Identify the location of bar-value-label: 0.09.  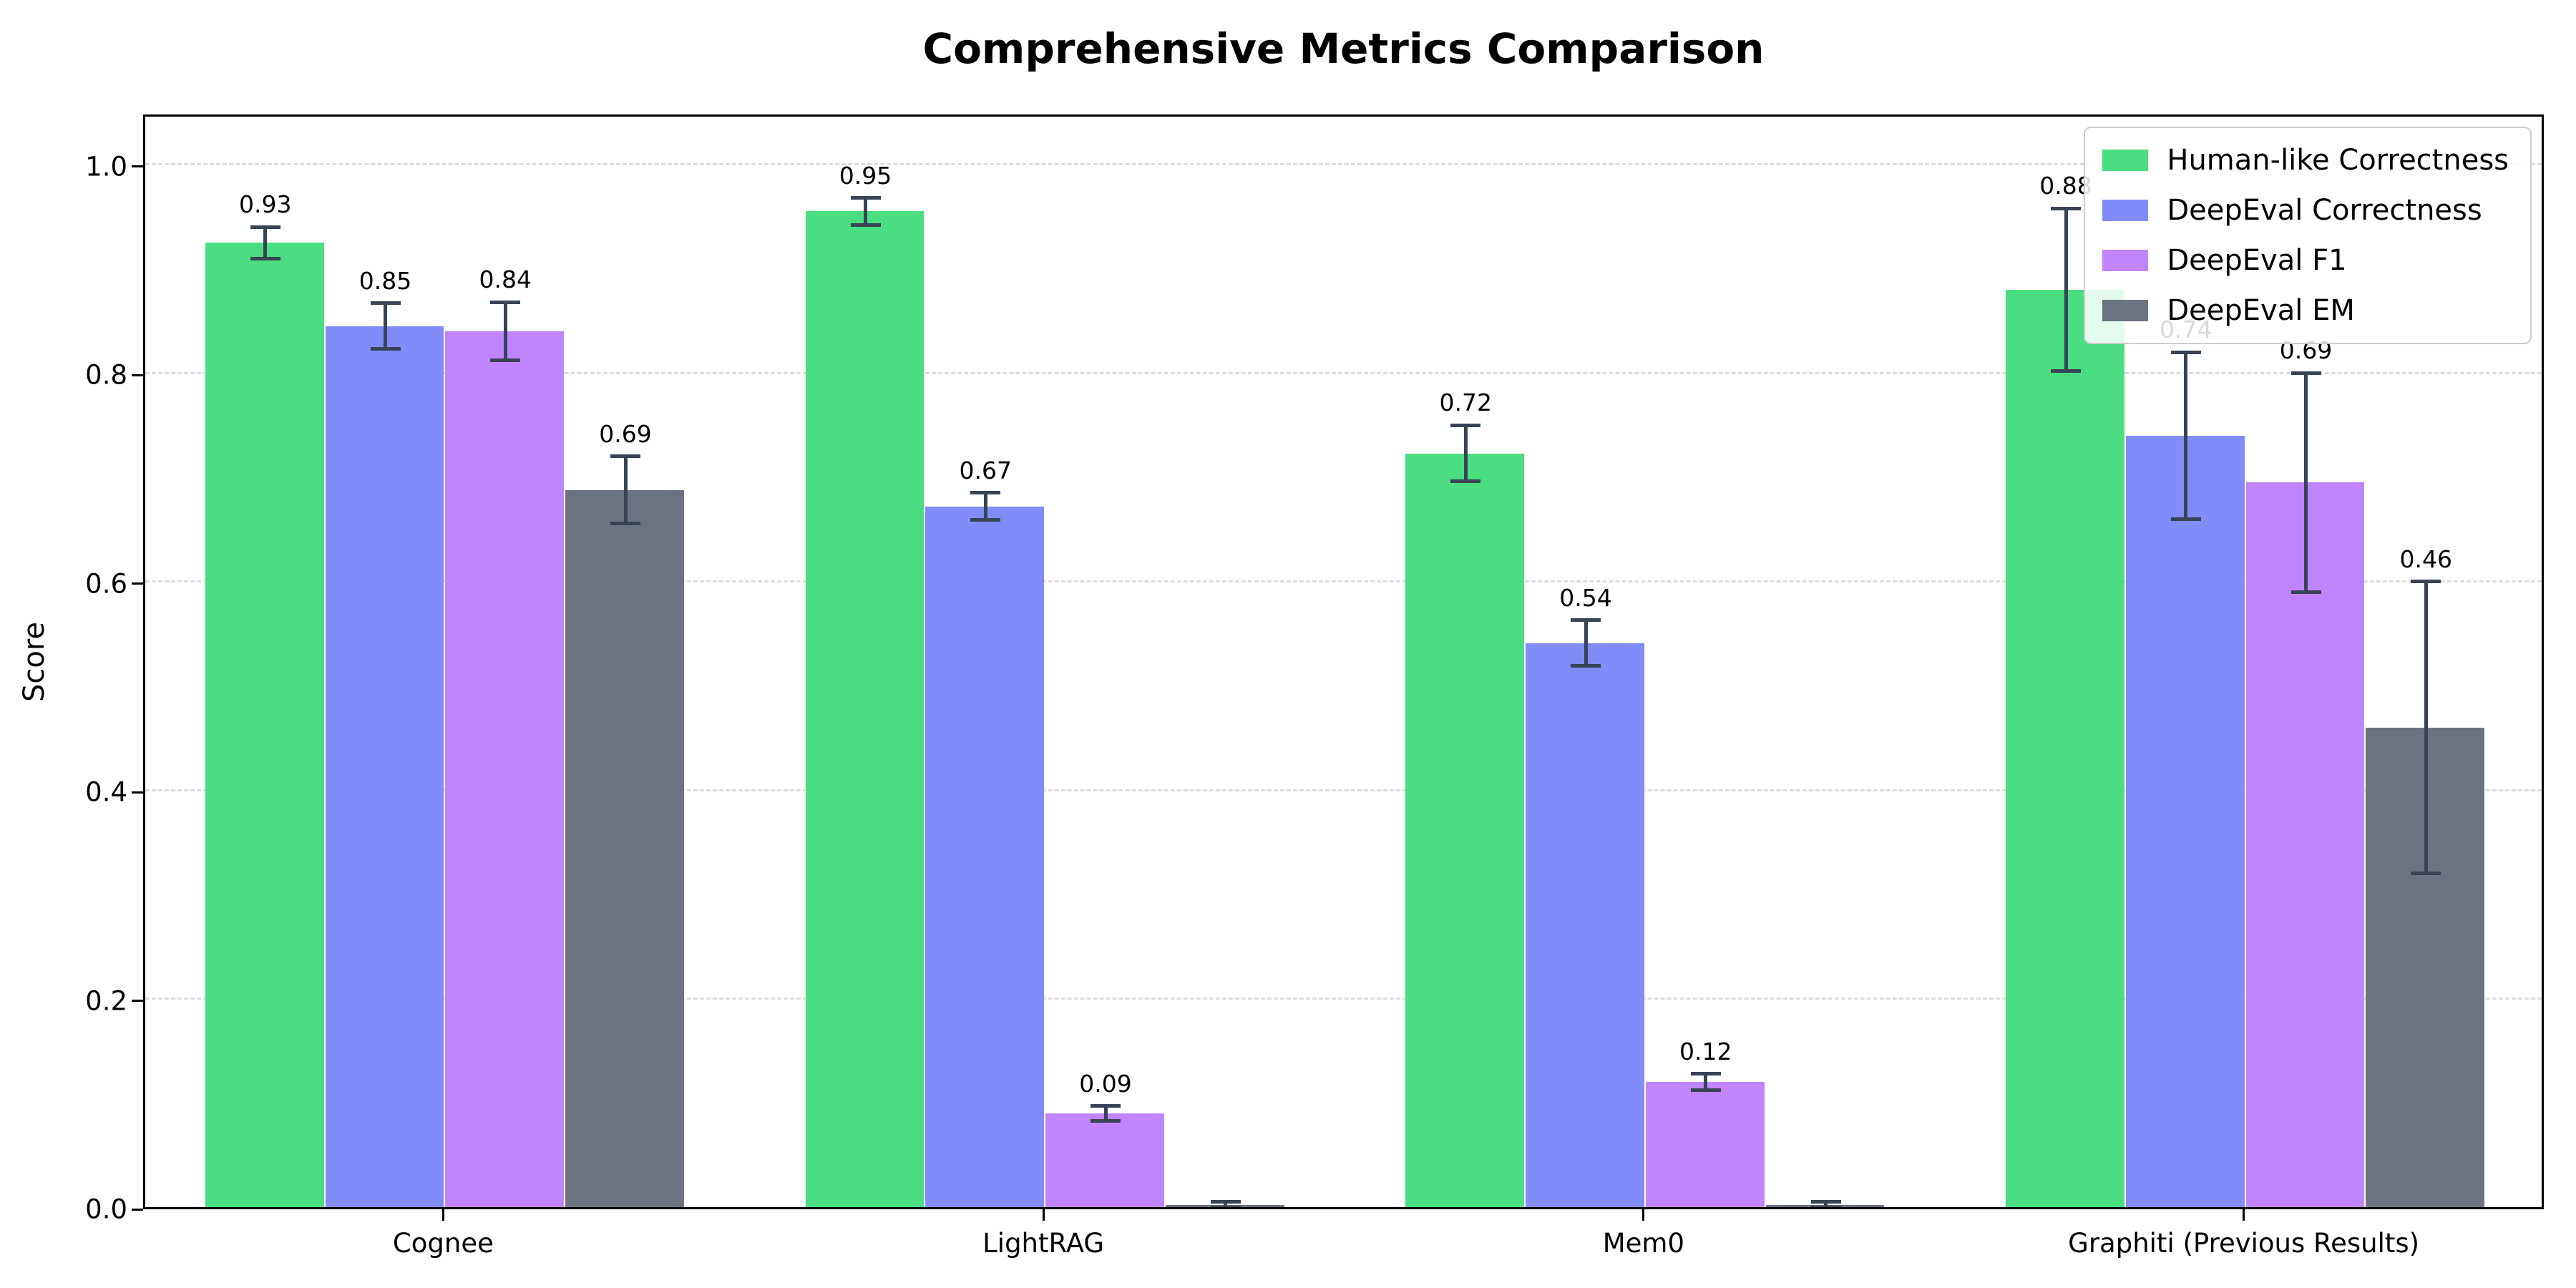
(1105, 1083).